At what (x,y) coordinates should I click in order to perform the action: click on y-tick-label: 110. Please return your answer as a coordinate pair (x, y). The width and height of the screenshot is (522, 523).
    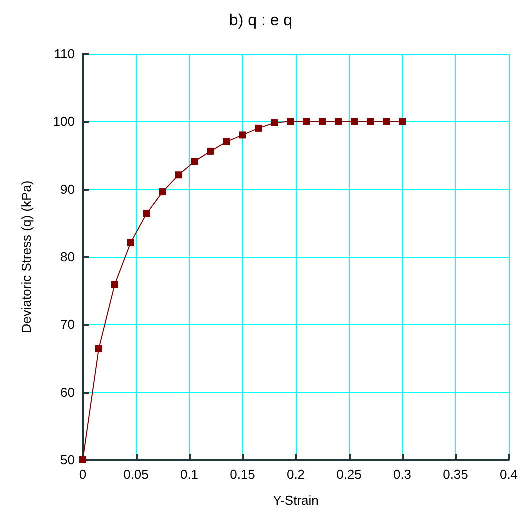
    Looking at the image, I should click on (64, 54).